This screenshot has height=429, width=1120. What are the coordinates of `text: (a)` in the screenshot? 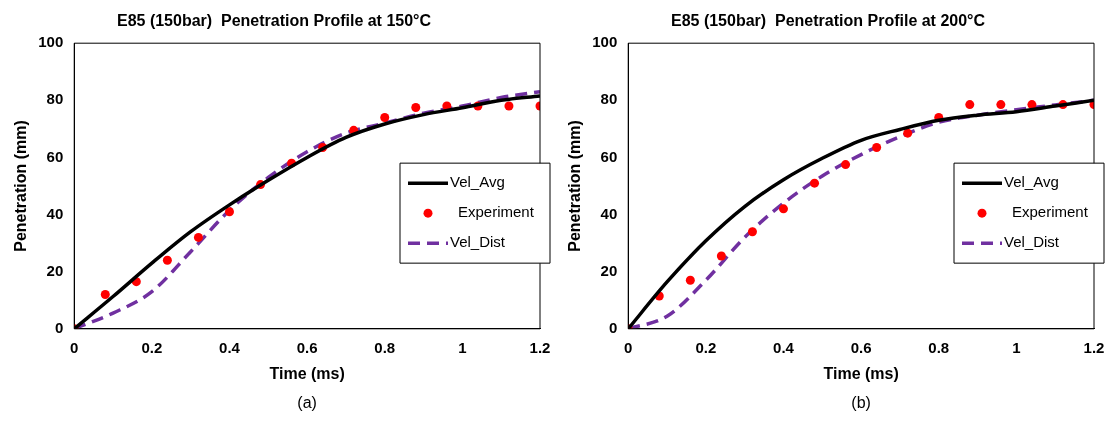 It's located at (307, 402).